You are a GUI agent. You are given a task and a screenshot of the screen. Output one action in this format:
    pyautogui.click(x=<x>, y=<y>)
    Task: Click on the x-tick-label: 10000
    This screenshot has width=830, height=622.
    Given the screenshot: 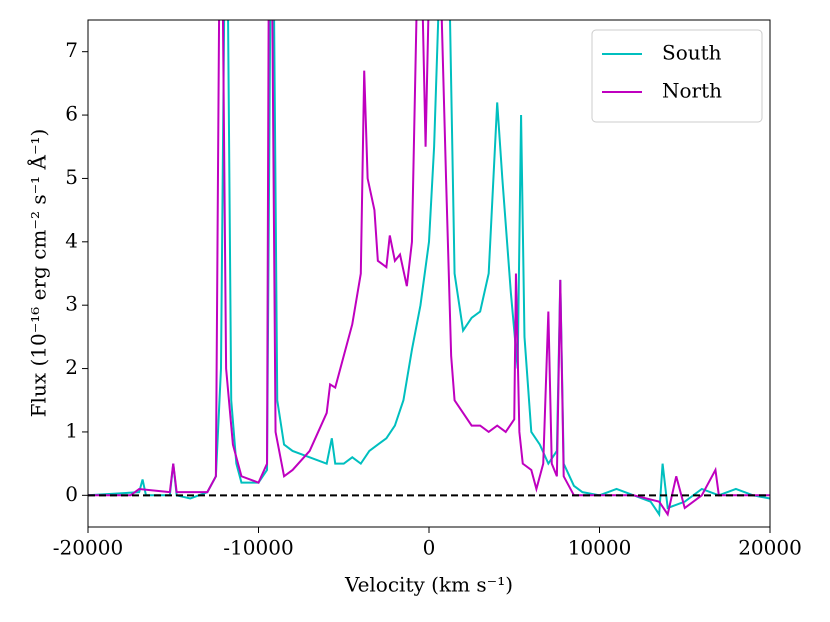 What is the action you would take?
    pyautogui.click(x=600, y=548)
    